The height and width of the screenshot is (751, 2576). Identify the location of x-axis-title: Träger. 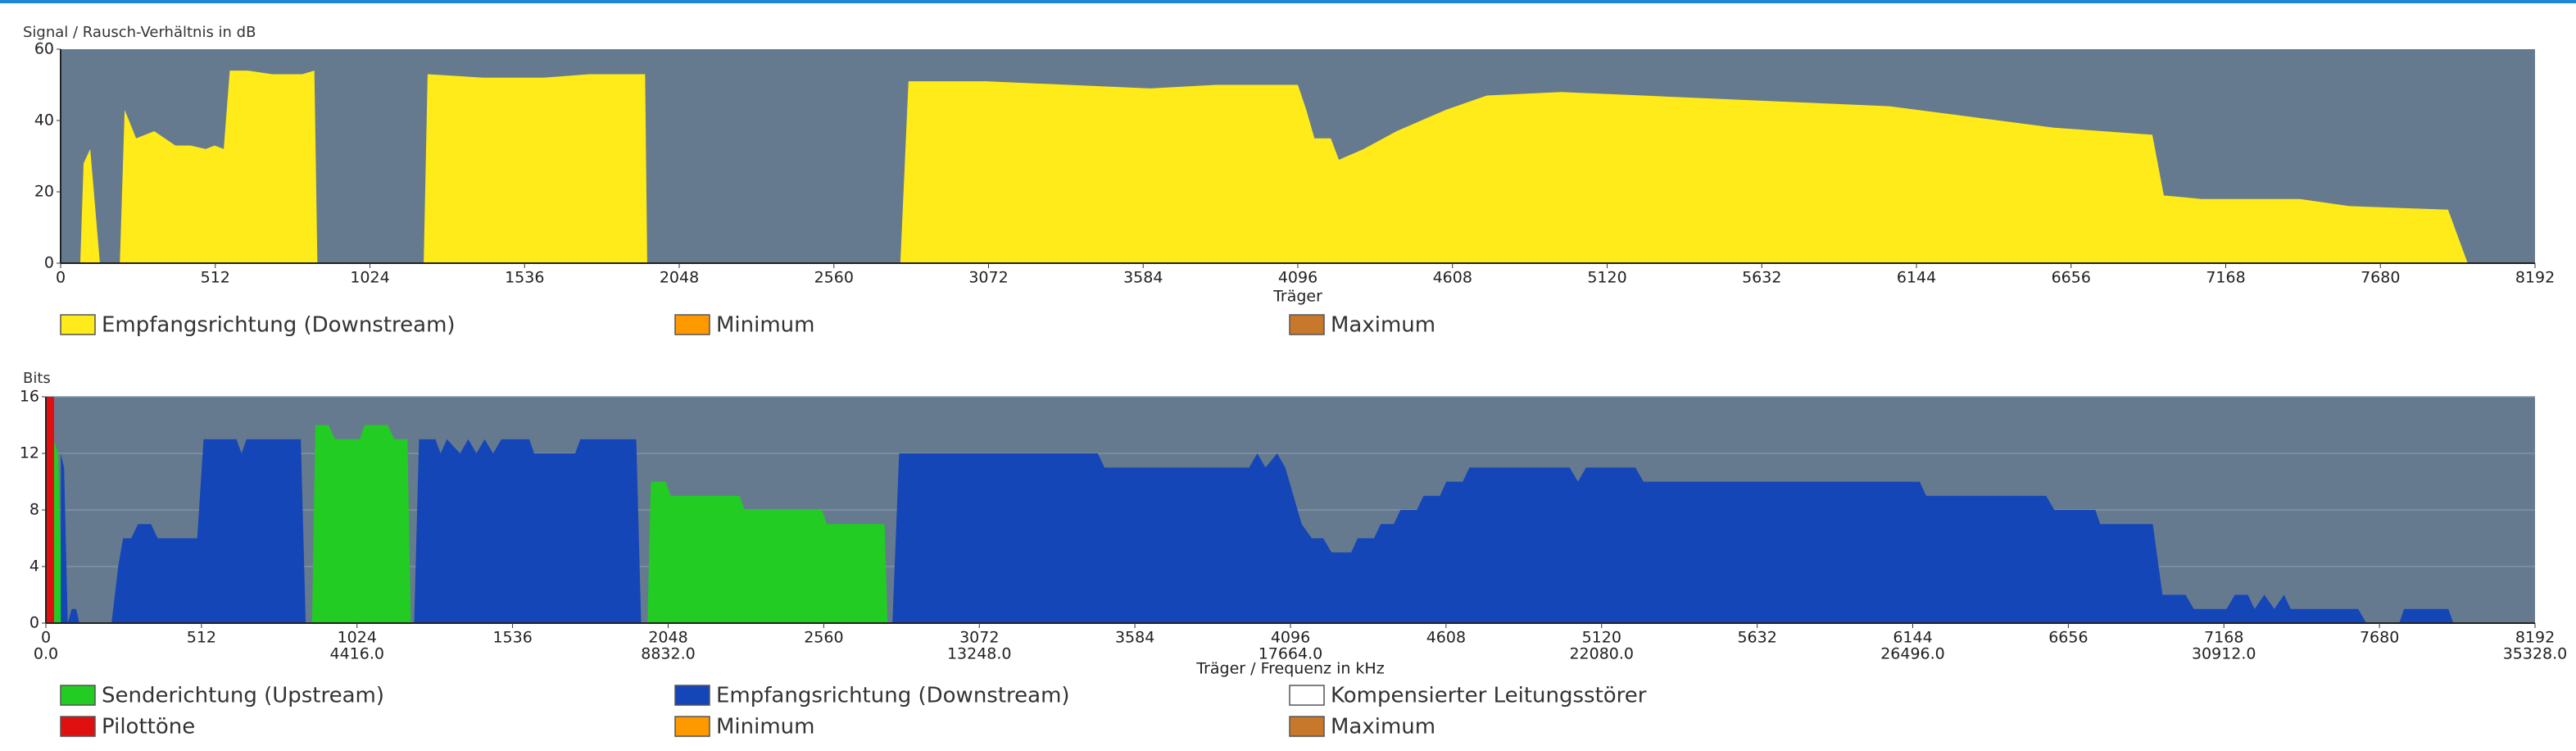
(1297, 297).